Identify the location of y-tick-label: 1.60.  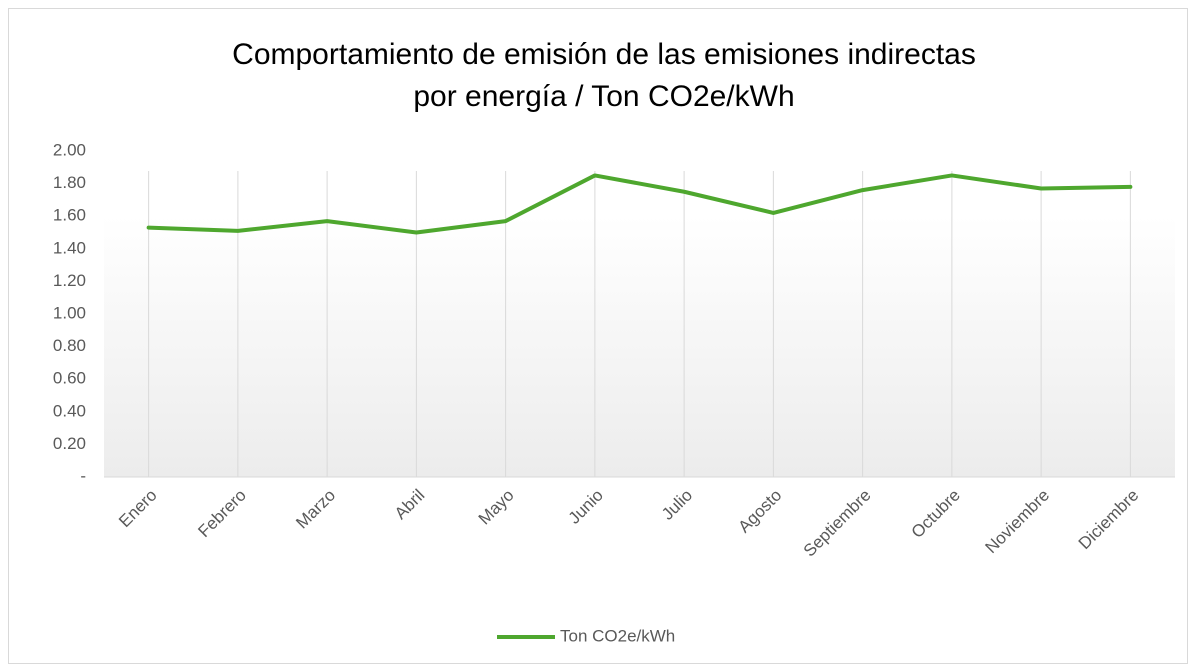
(69, 215).